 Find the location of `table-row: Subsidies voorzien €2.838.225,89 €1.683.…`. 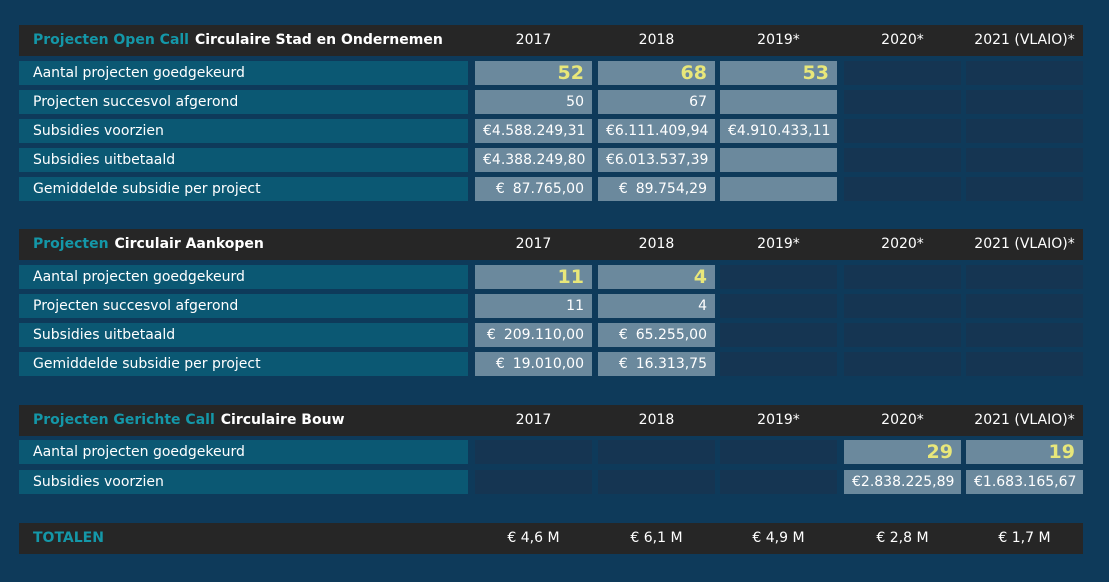

table-row: Subsidies voorzien €2.838.225,89 €1.683.… is located at coordinates (551, 482).